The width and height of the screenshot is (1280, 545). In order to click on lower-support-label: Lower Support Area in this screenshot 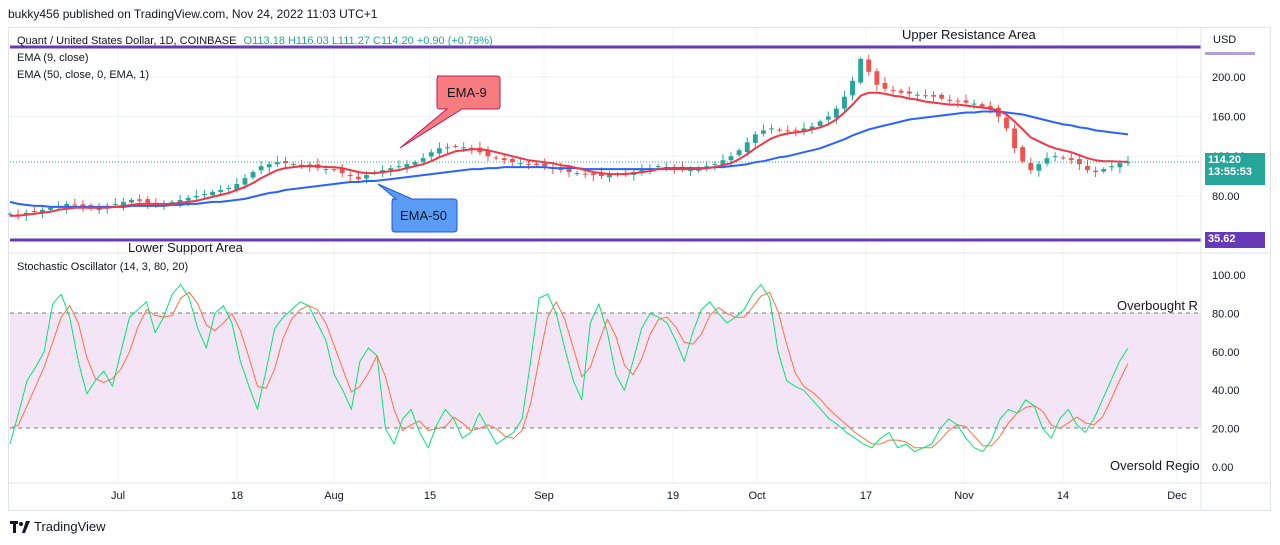, I will do `click(186, 247)`.